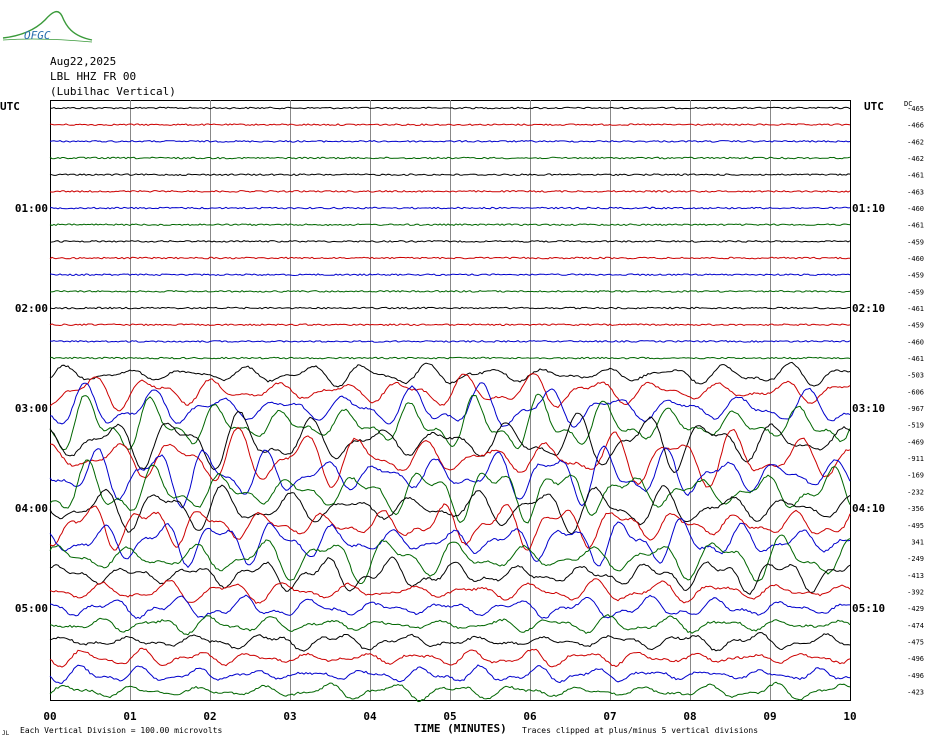 This screenshot has width=930, height=744. I want to click on right-time-label: 03:10, so click(868, 408).